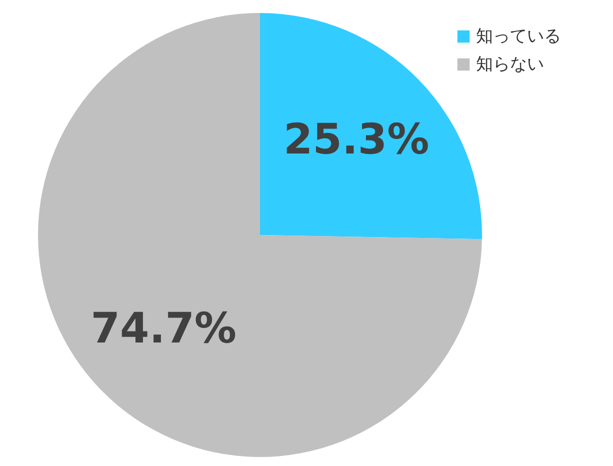 The width and height of the screenshot is (613, 466). What do you see at coordinates (356, 139) in the screenshot?
I see `data-label: 25.3%` at bounding box center [356, 139].